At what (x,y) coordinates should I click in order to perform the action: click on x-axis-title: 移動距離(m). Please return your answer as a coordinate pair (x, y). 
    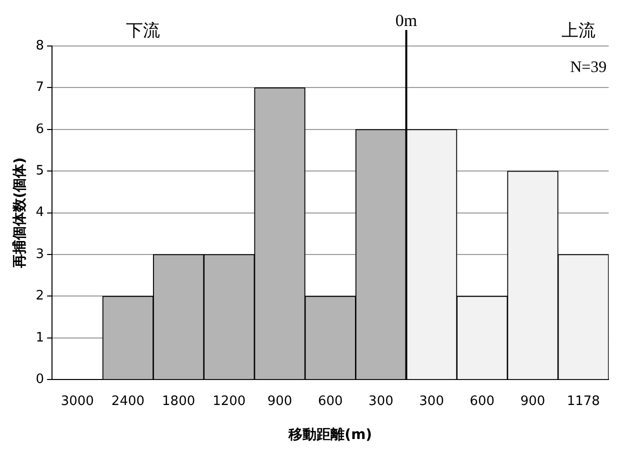
    Looking at the image, I should click on (330, 435).